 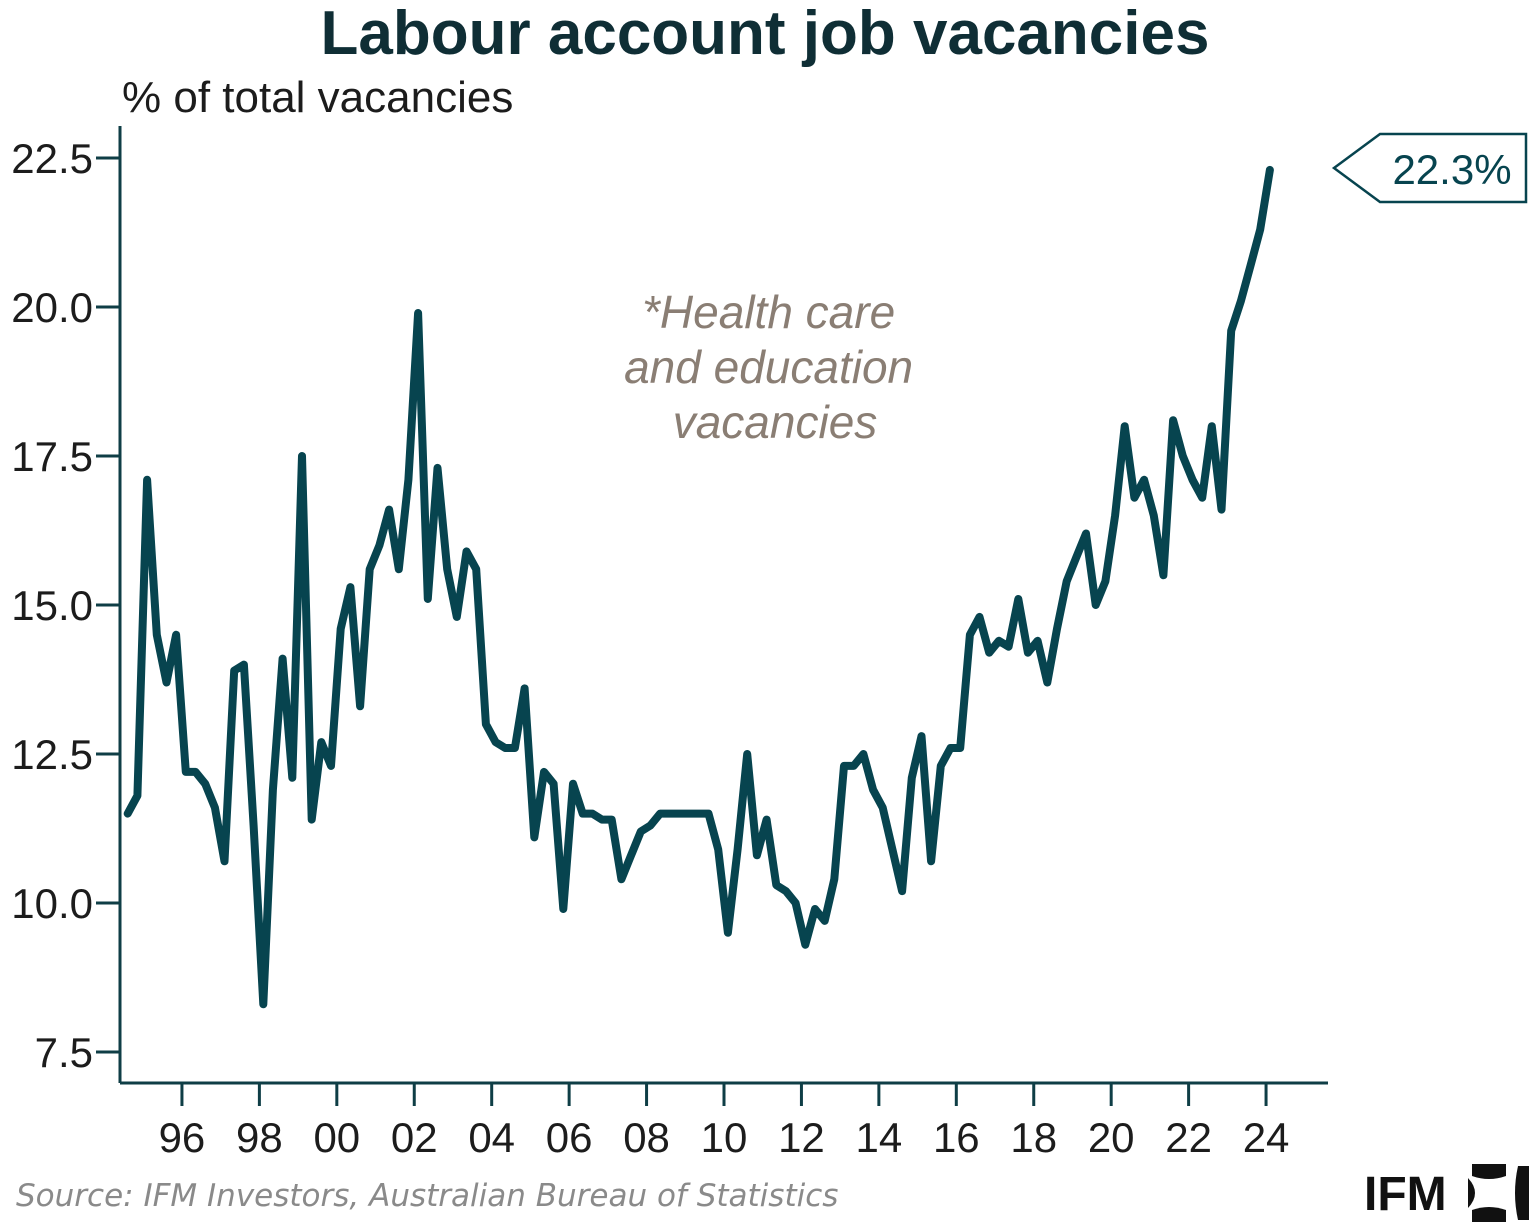 I want to click on x-tick-label: 98, so click(x=259, y=1137).